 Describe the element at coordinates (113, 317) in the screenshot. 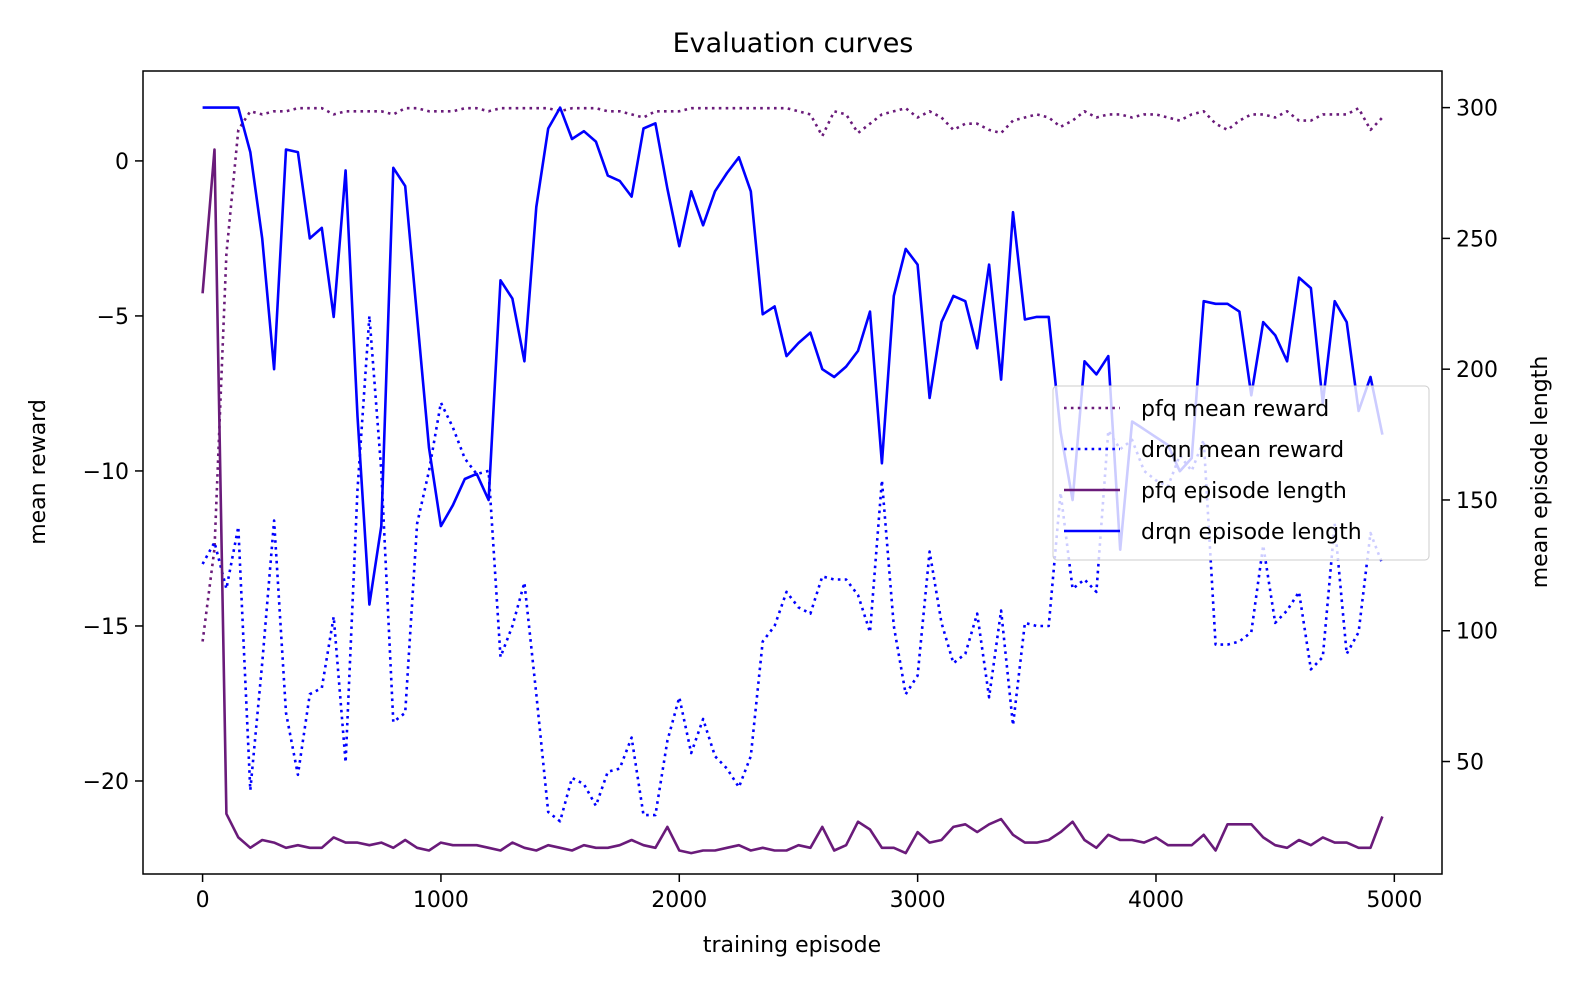

I see `y-left-tick-label: −5` at that location.